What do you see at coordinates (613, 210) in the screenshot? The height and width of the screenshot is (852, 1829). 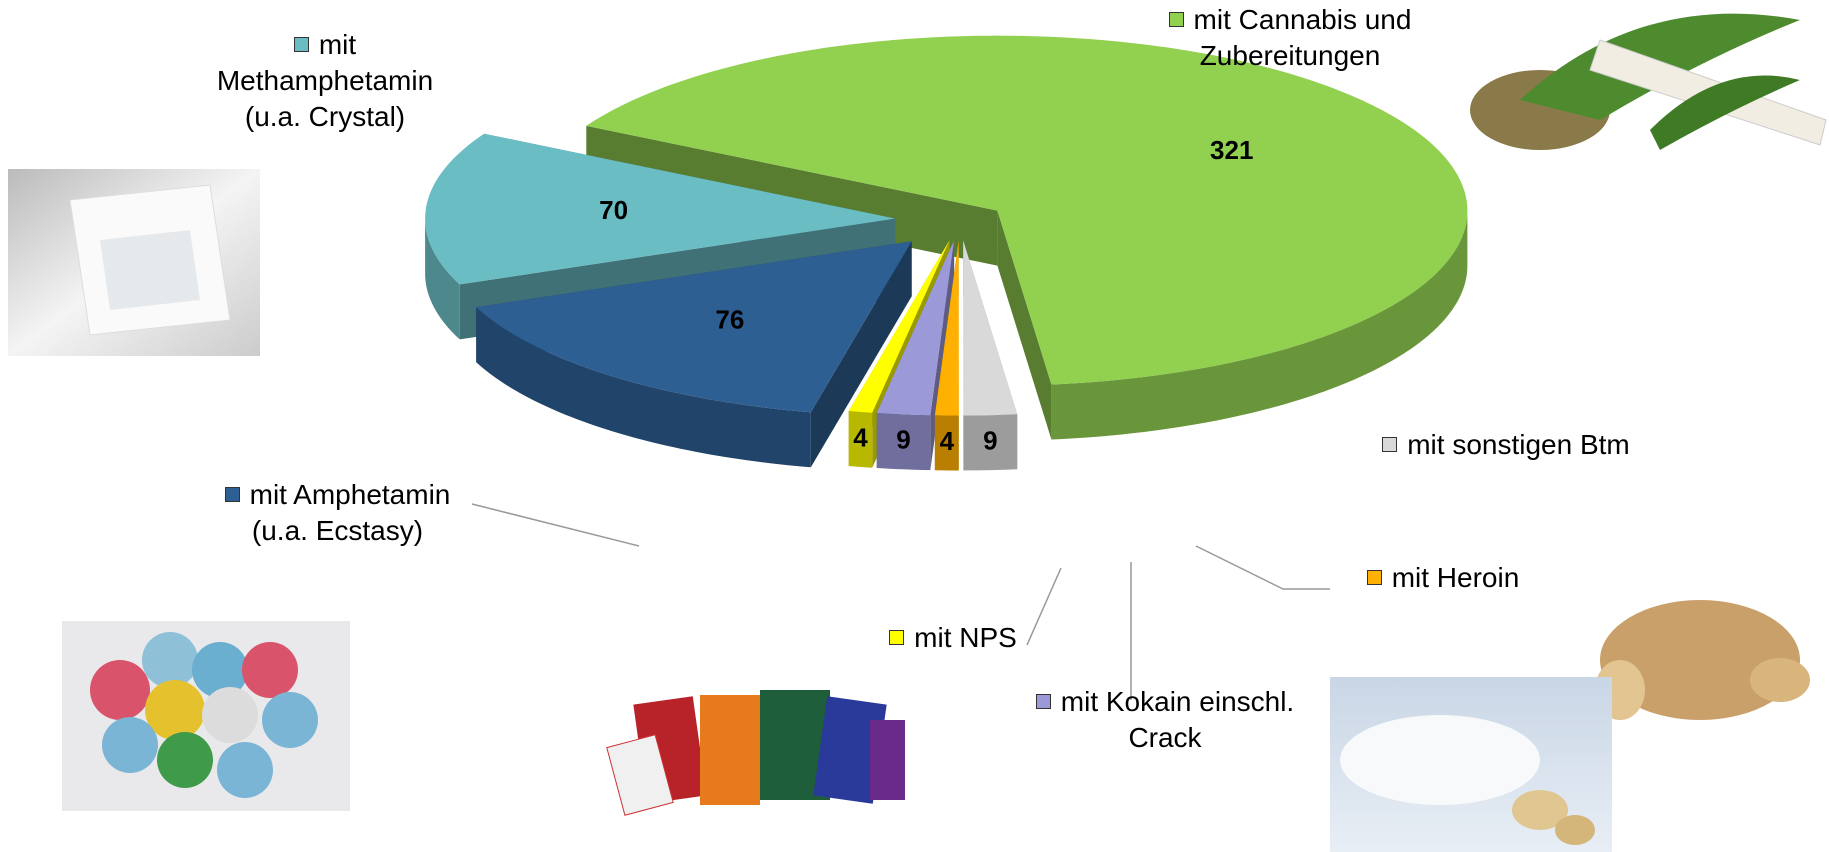 I see `data-label: 70` at bounding box center [613, 210].